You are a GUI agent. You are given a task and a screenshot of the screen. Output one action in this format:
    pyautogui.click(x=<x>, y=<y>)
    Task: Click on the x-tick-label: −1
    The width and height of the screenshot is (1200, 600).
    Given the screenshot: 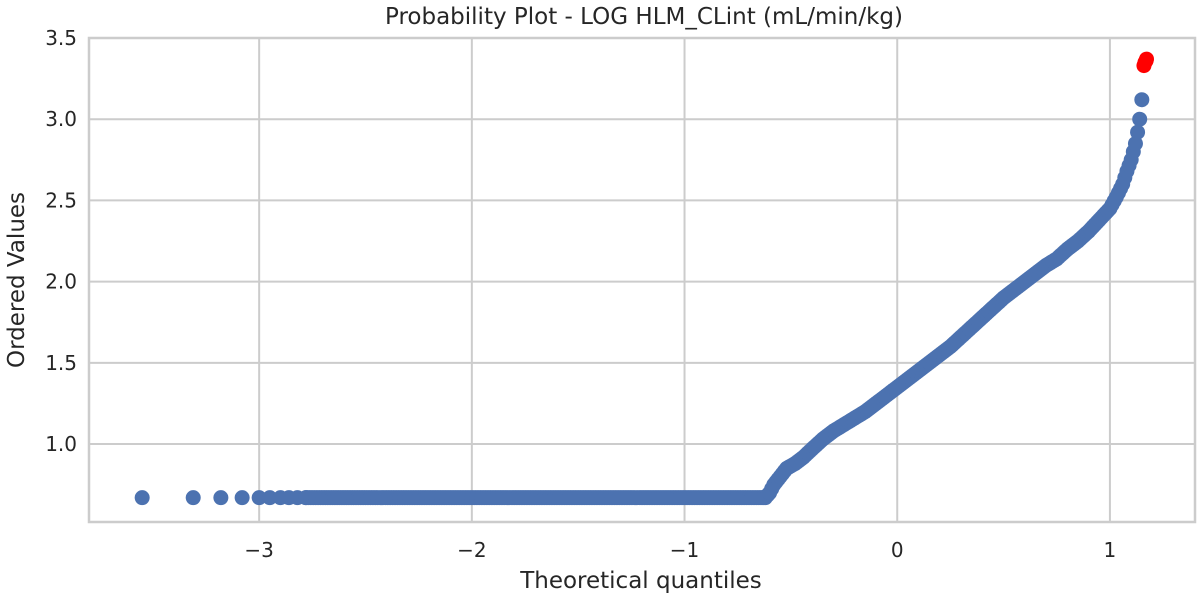 What is the action you would take?
    pyautogui.click(x=684, y=550)
    